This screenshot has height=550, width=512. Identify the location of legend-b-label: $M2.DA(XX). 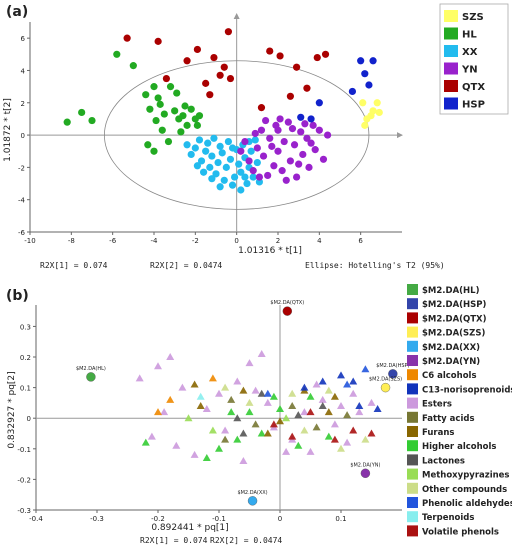
(451, 348).